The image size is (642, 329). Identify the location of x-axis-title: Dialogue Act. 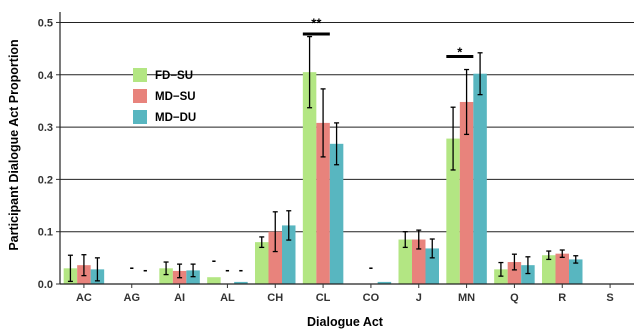
(345, 322).